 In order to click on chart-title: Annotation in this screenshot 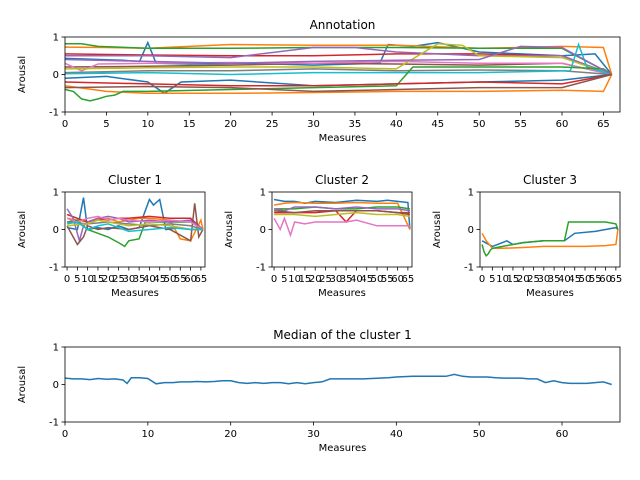, I will do `click(343, 25)`.